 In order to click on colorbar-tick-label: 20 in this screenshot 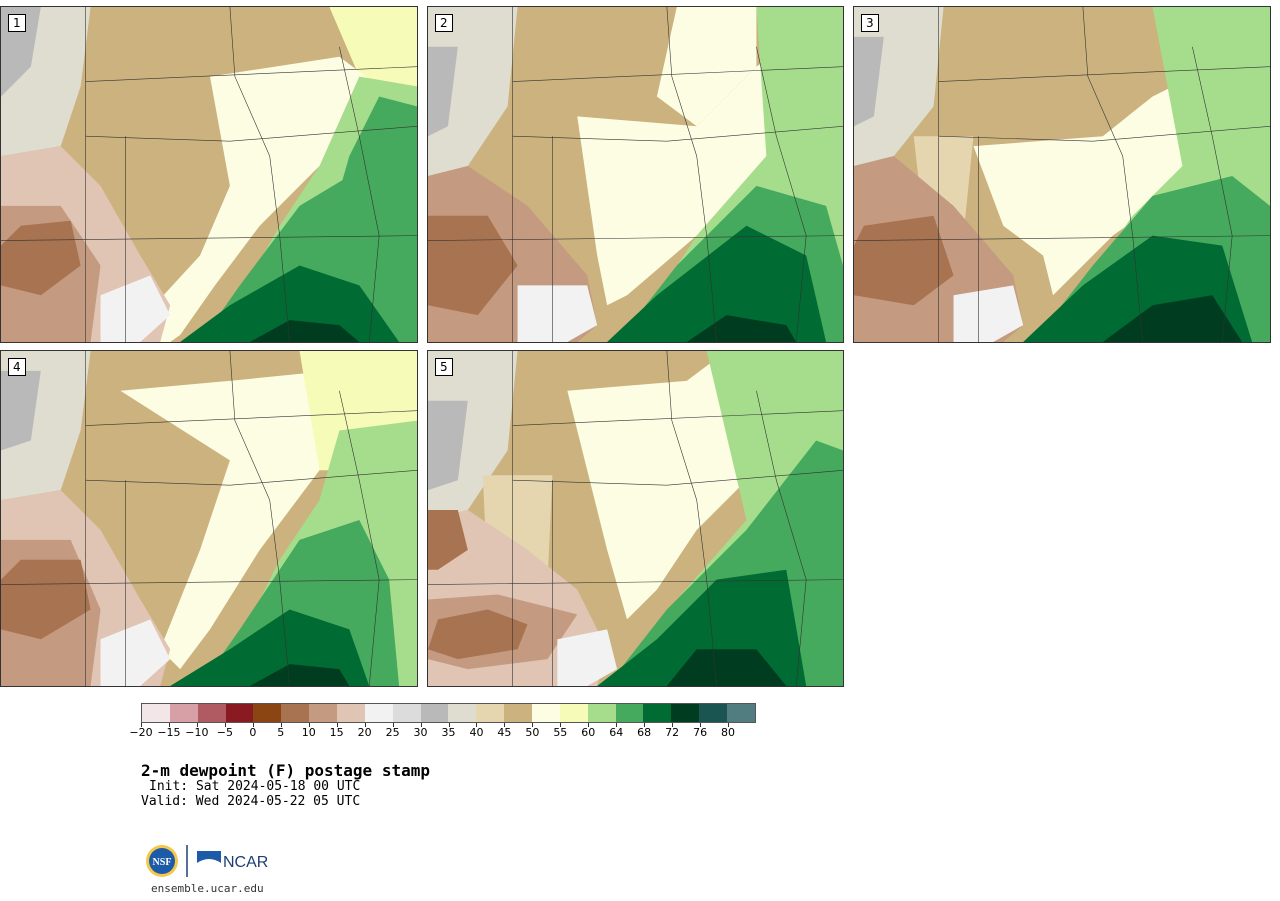, I will do `click(364, 732)`.